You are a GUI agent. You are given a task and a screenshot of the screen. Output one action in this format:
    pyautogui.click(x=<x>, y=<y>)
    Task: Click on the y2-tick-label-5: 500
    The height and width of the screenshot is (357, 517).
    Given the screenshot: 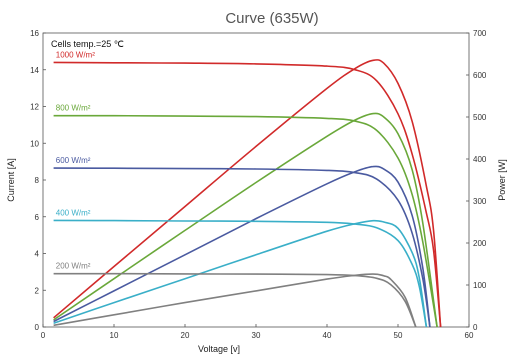 What is the action you would take?
    pyautogui.click(x=480, y=117)
    